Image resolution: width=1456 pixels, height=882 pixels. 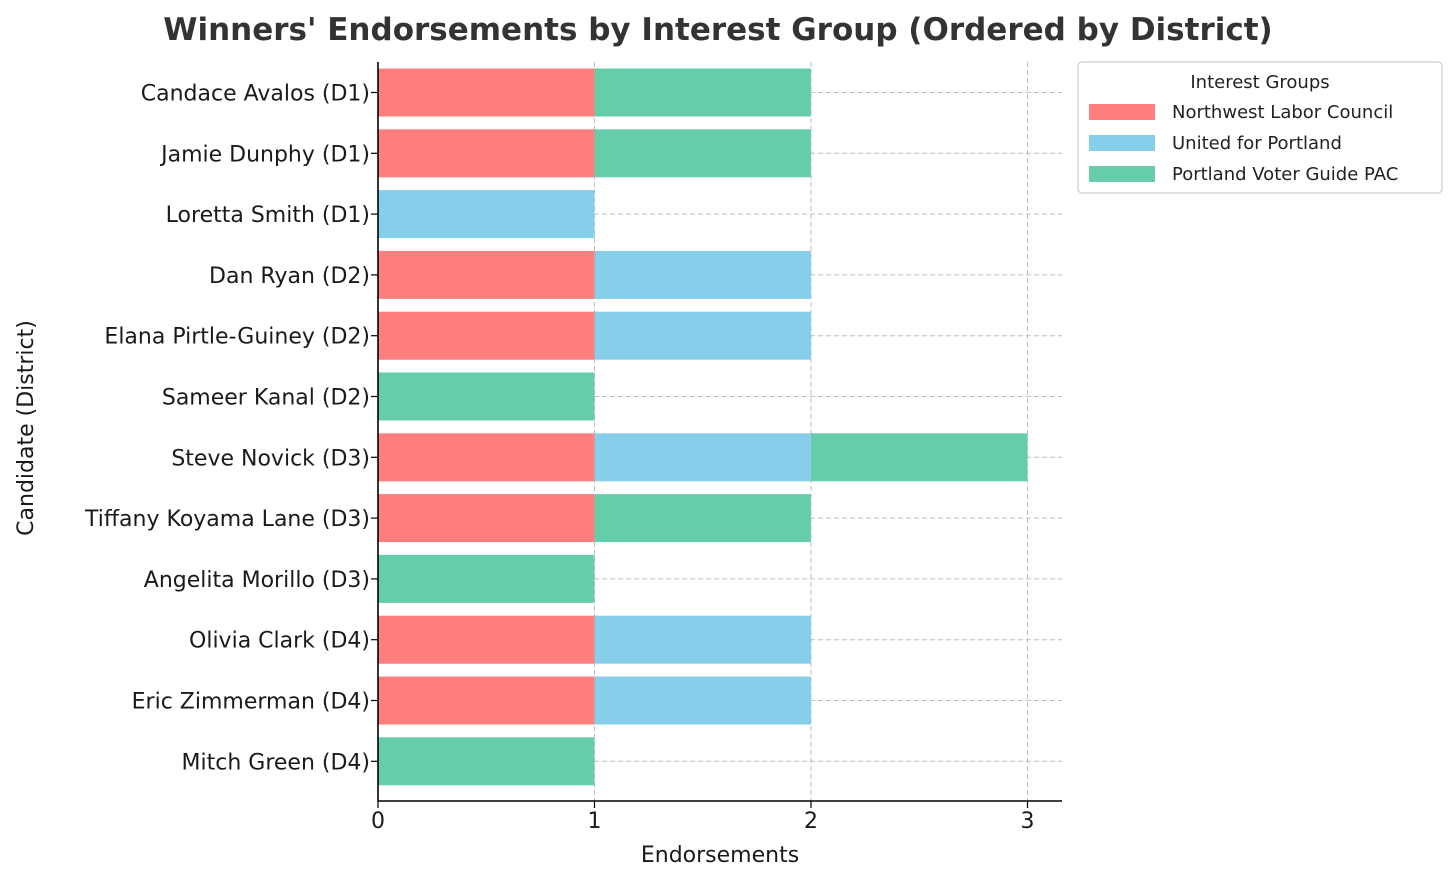 I want to click on y-tick-label: Loretta Smith (D1), so click(x=268, y=215).